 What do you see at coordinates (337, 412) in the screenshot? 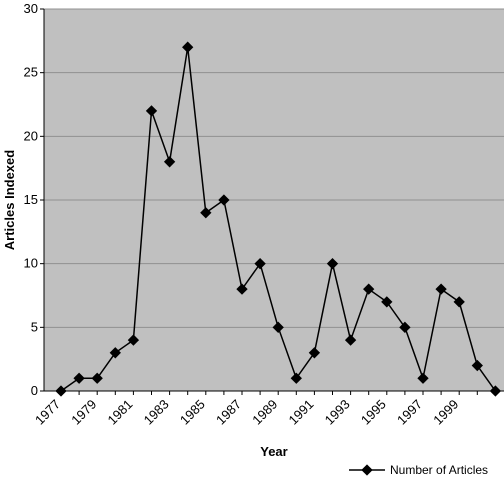
I see `x-tick-label: 1993` at bounding box center [337, 412].